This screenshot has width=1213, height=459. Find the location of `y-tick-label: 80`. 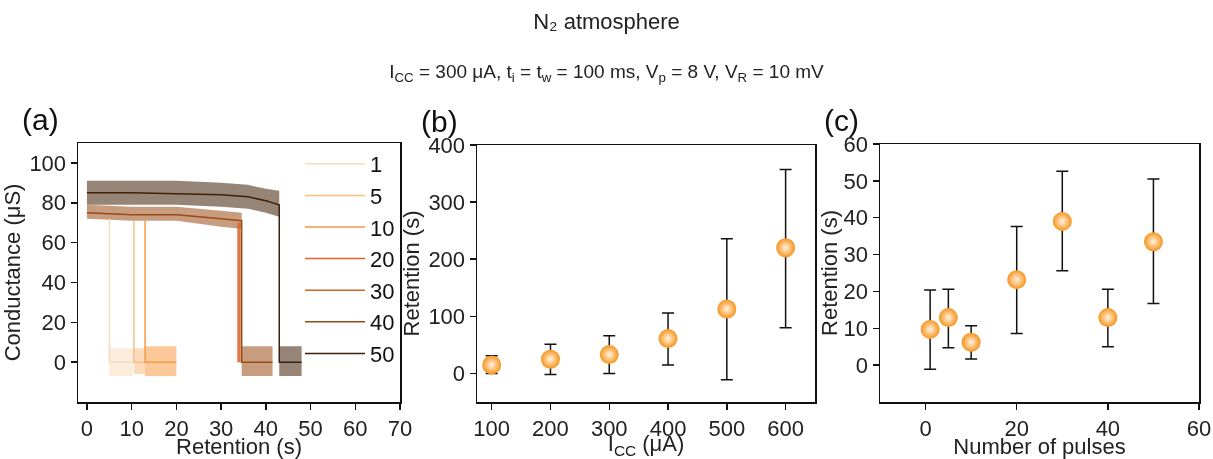

y-tick-label: 80 is located at coordinates (54, 203).